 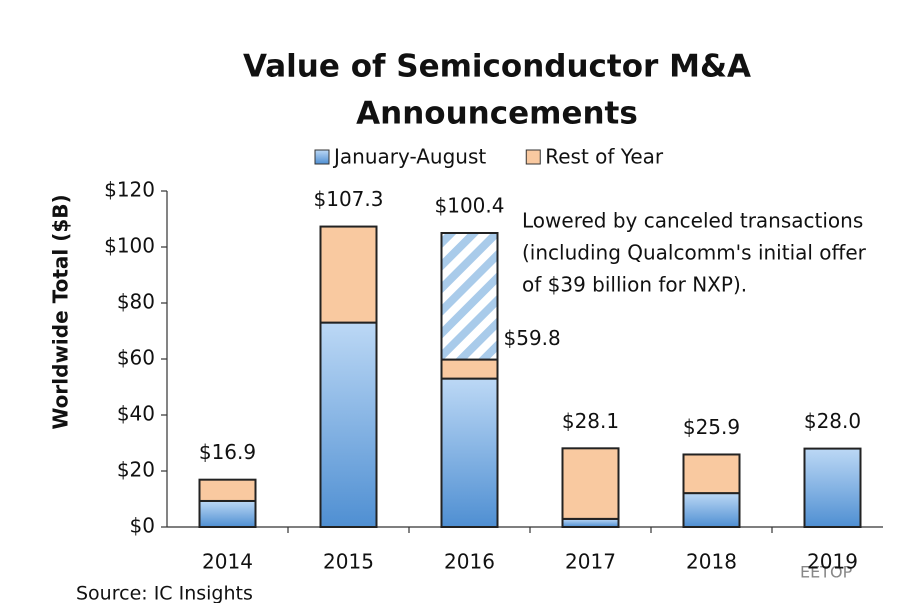 What do you see at coordinates (469, 562) in the screenshot?
I see `x-tick-label: 2016` at bounding box center [469, 562].